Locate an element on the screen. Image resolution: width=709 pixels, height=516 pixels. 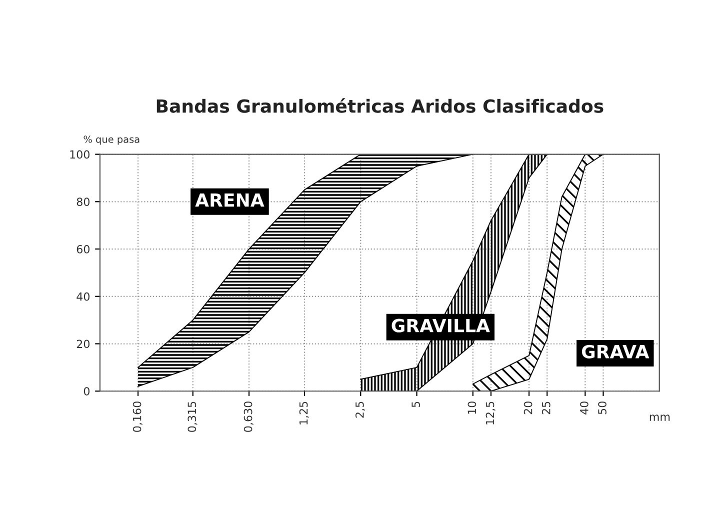
x-tick-label: 20 is located at coordinates (528, 408).